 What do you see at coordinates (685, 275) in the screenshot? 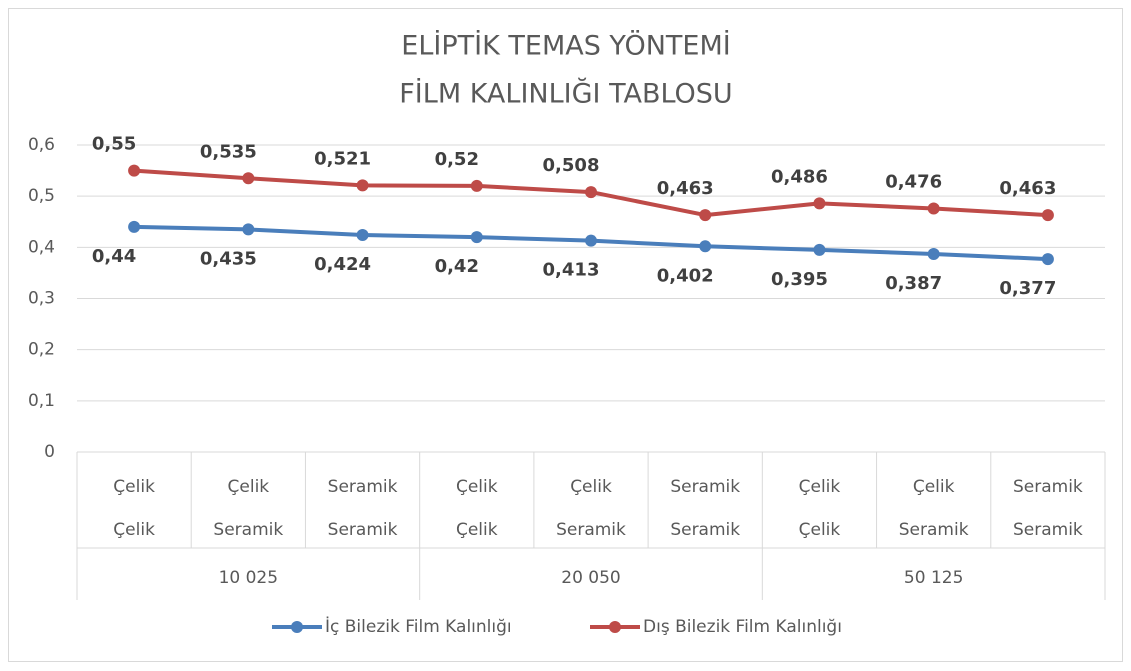
I see `value-label: 0,402` at bounding box center [685, 275].